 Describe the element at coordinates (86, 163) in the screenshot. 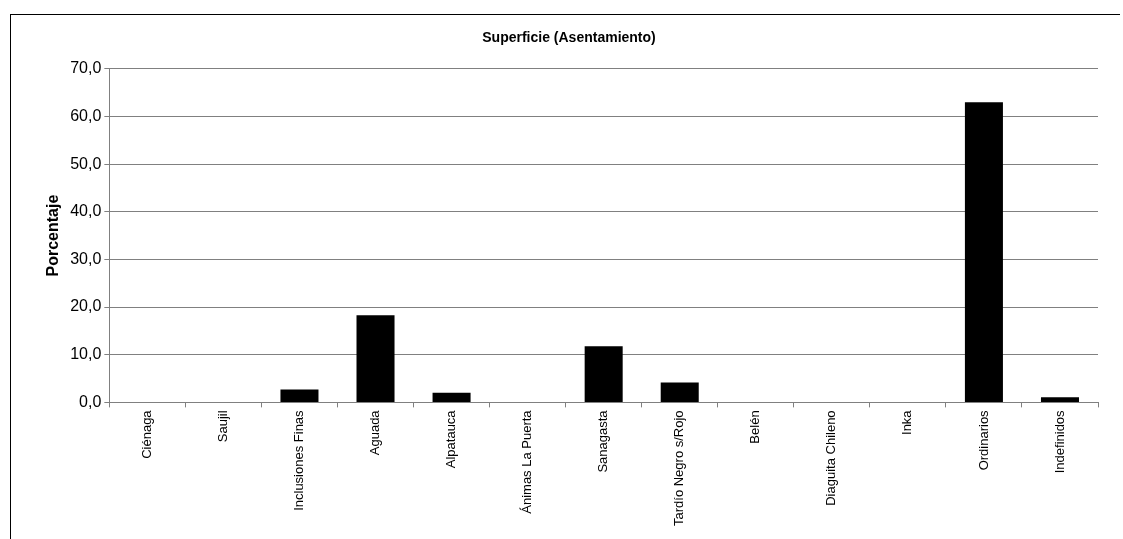

I see `y-tick-label: 50,0` at that location.